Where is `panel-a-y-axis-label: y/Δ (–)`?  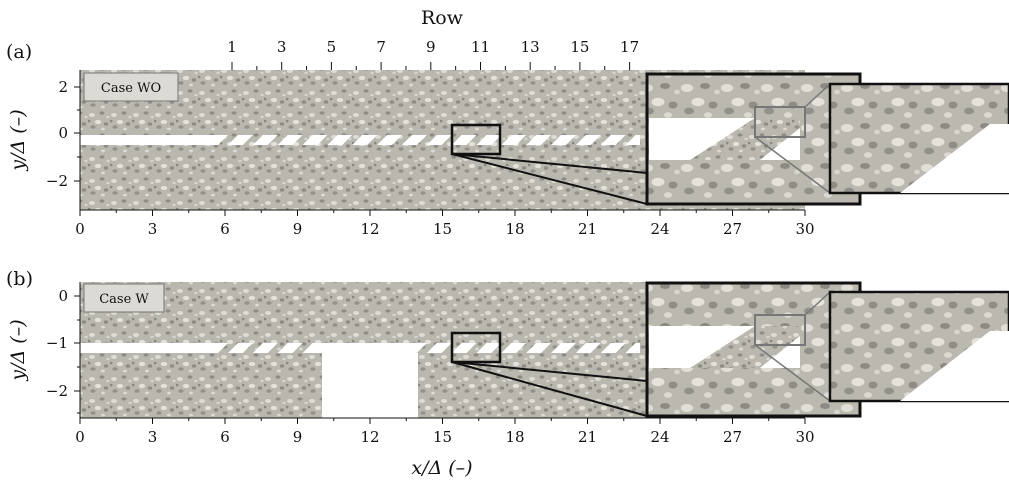
panel-a-y-axis-label: y/Δ (–) is located at coordinates (18, 140).